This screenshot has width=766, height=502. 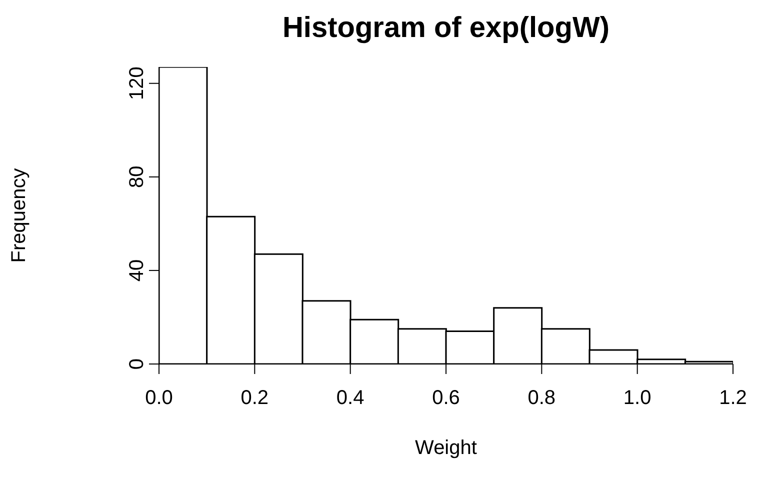 What do you see at coordinates (159, 398) in the screenshot?
I see `x-tick-label: 0.0` at bounding box center [159, 398].